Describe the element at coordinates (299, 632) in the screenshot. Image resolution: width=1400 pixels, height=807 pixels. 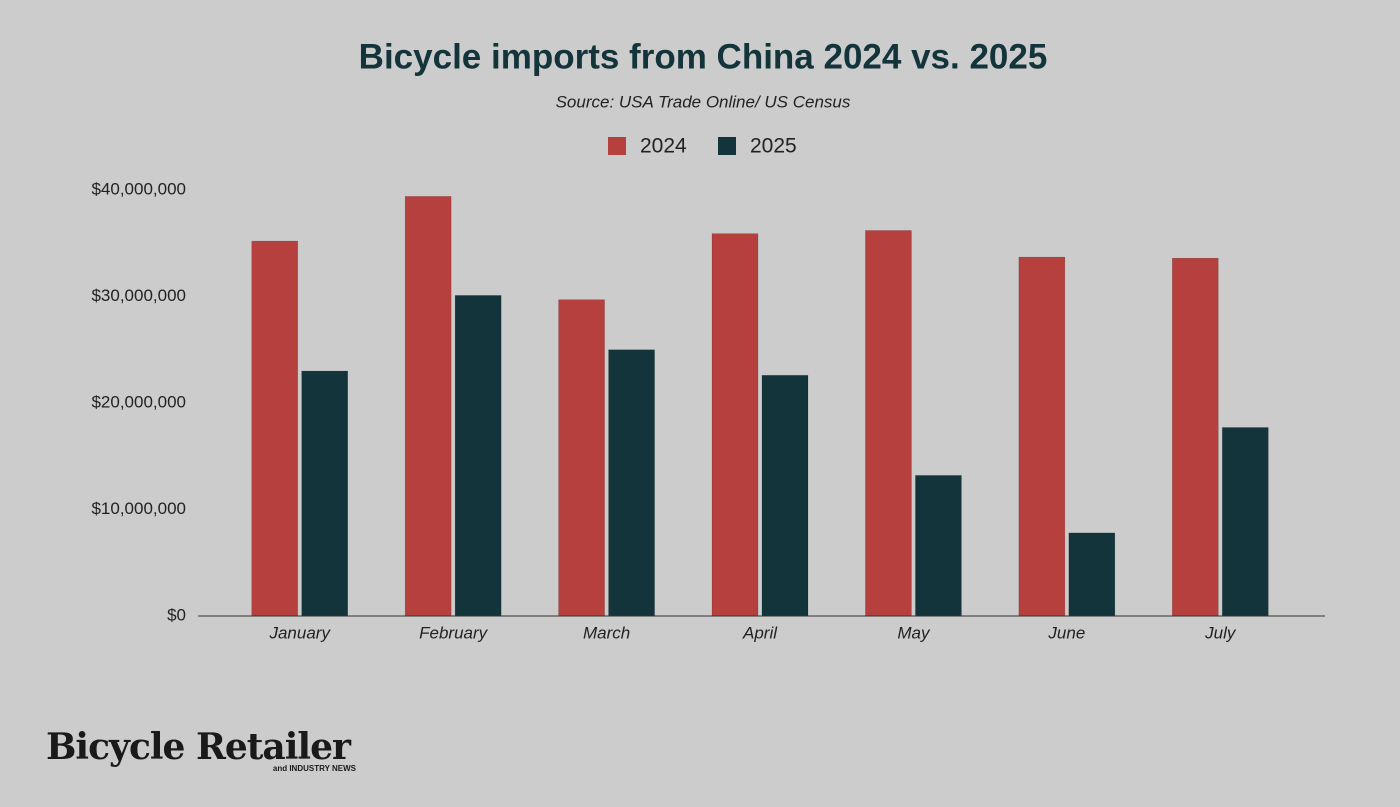
I see `x-tick-label: January` at that location.